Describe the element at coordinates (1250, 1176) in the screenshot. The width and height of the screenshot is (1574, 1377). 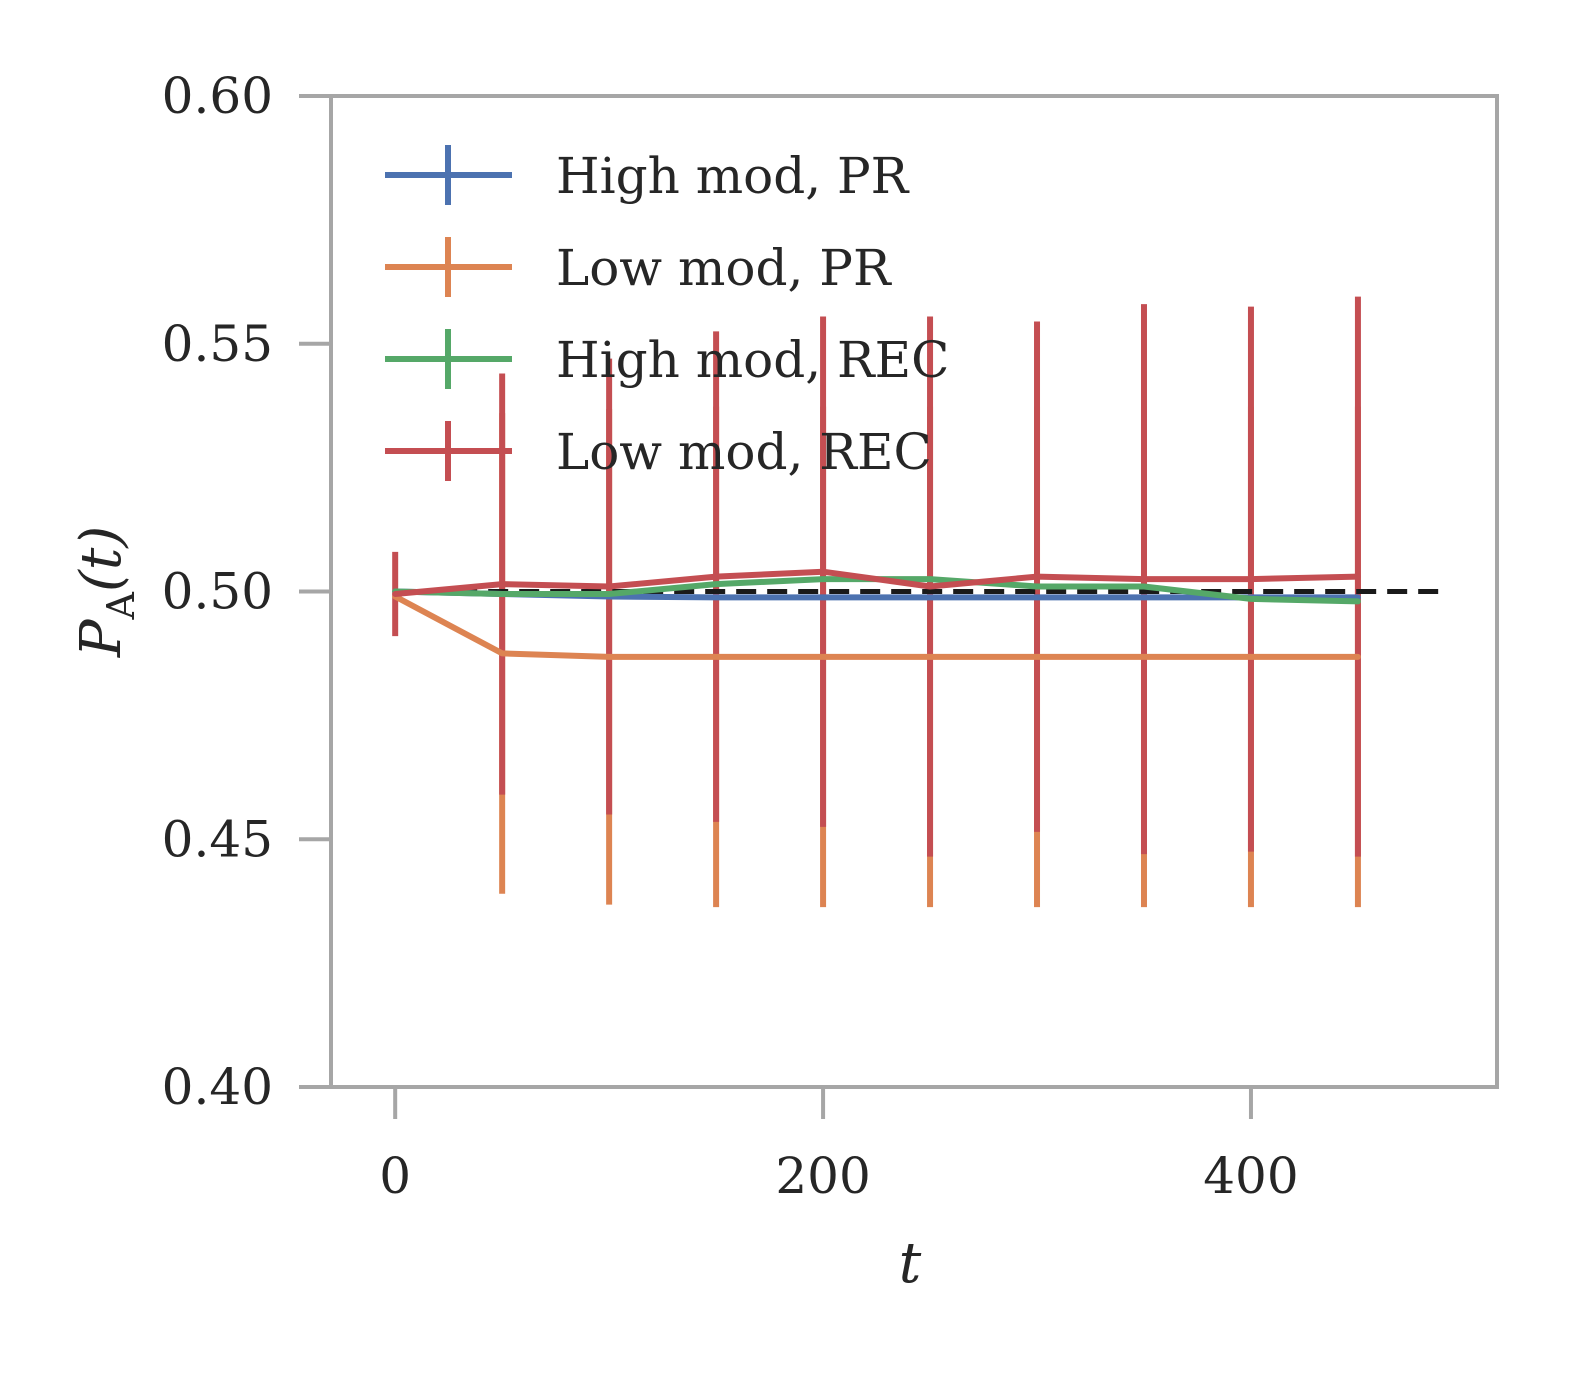
I see `x-tick-label-2: 400` at that location.